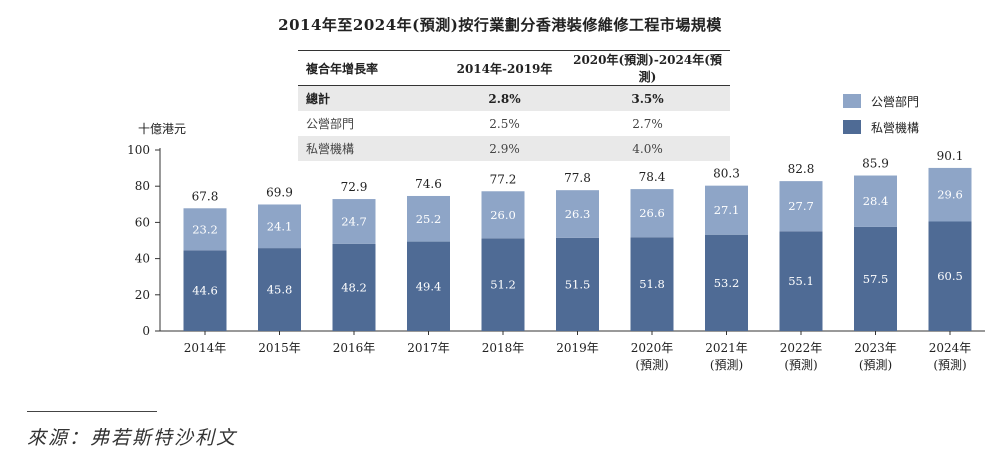  What do you see at coordinates (138, 150) in the screenshot?
I see `y-tick-label: 100` at bounding box center [138, 150].